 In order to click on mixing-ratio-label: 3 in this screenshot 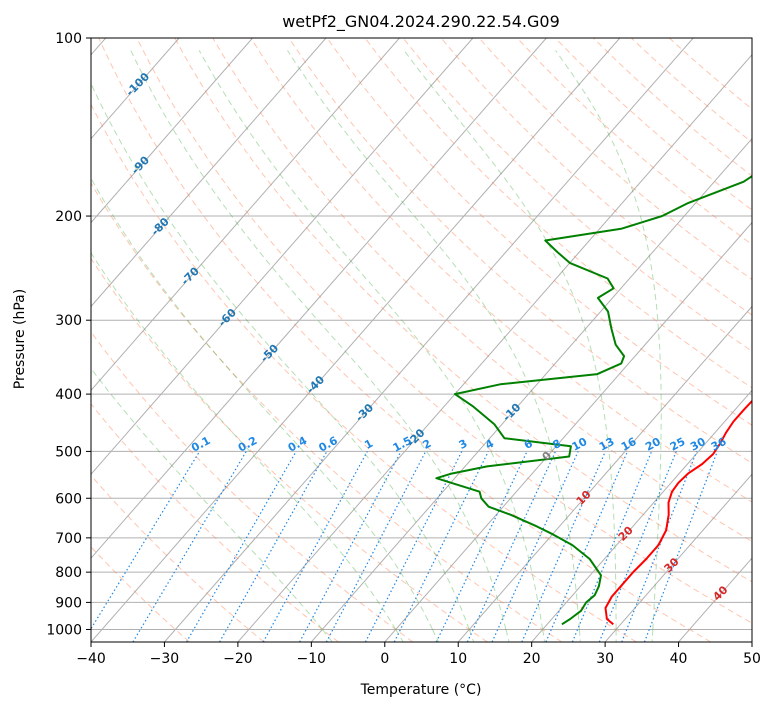, I will do `click(463, 444)`.